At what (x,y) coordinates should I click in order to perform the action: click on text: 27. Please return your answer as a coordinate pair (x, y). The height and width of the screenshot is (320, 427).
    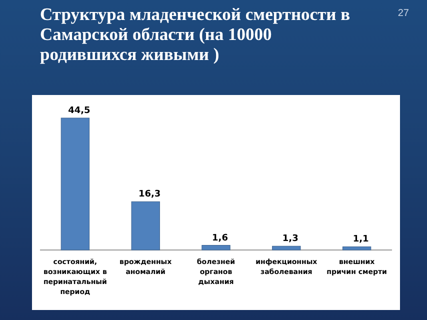
    Looking at the image, I should click on (403, 13).